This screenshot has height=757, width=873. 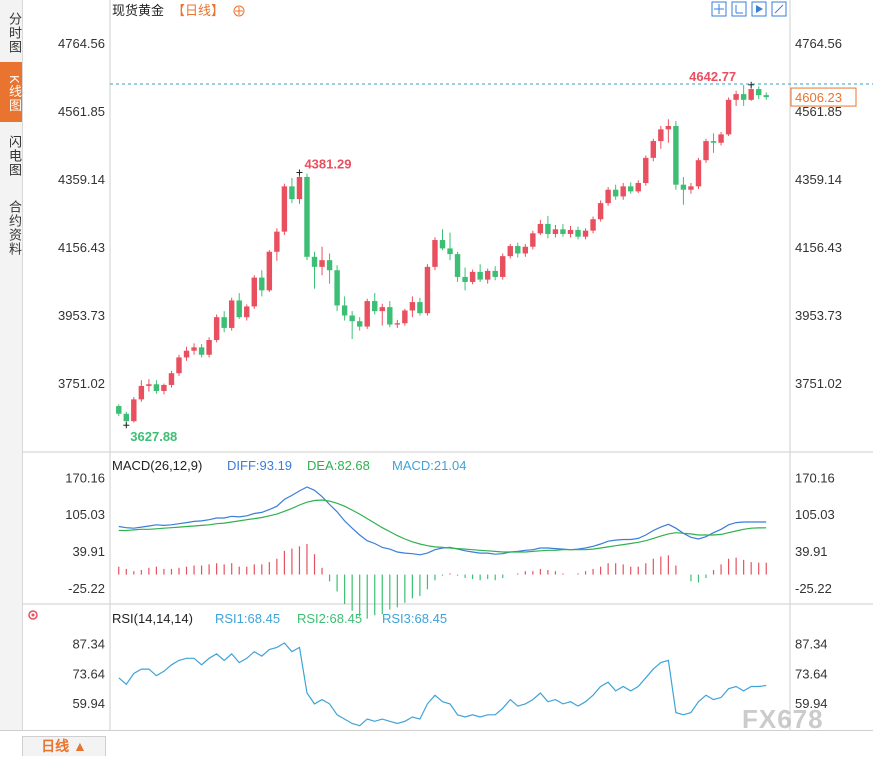 What do you see at coordinates (327, 164) in the screenshot?
I see `extreme-label: 4381.29` at bounding box center [327, 164].